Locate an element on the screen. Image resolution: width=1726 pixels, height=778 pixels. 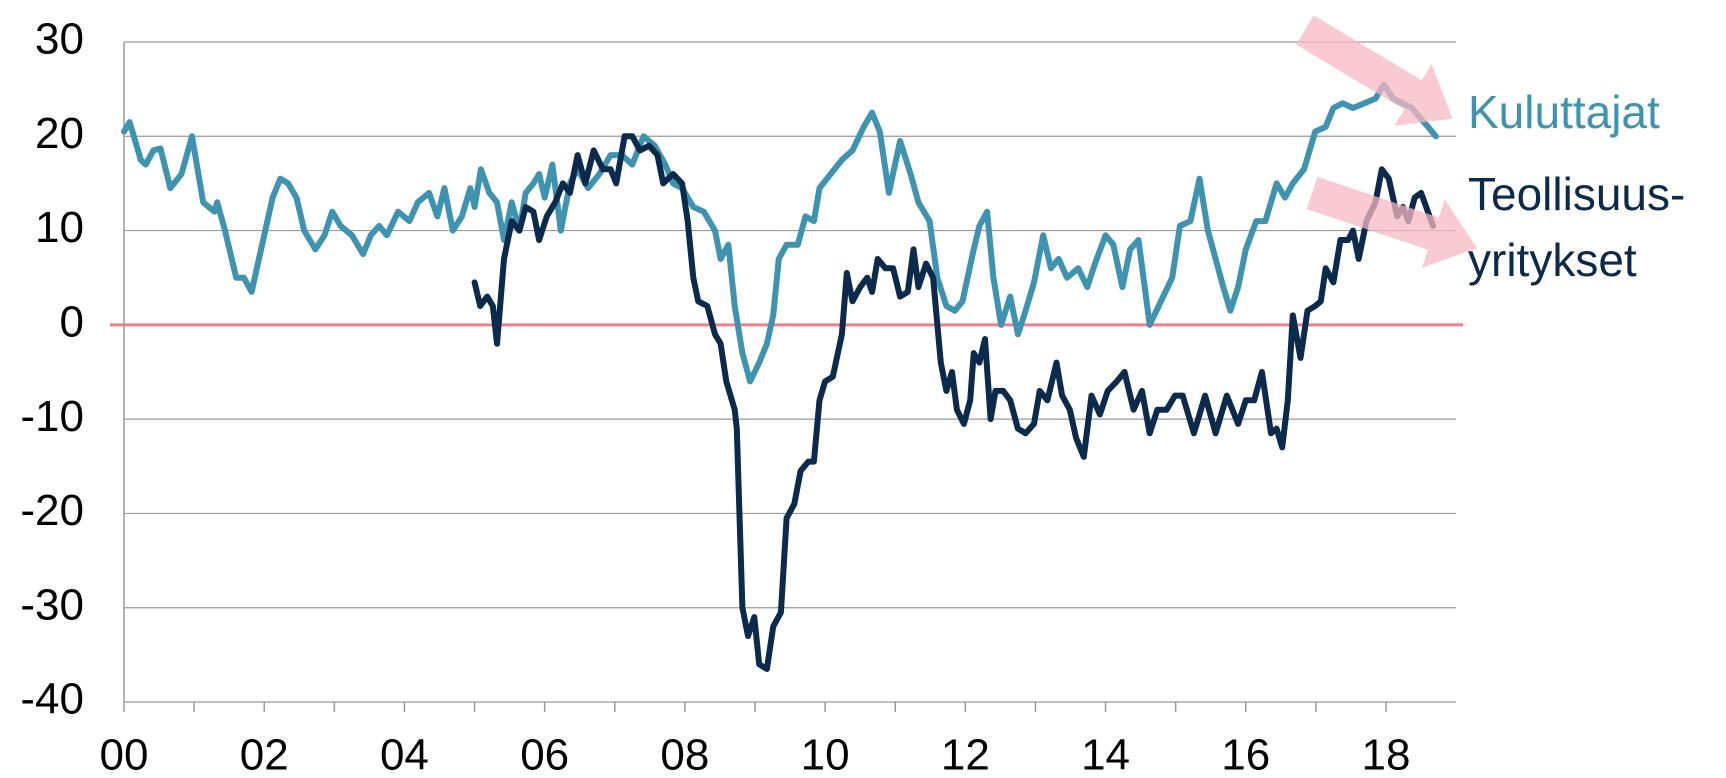
legend-label: Kuluttajat is located at coordinates (1564, 112).